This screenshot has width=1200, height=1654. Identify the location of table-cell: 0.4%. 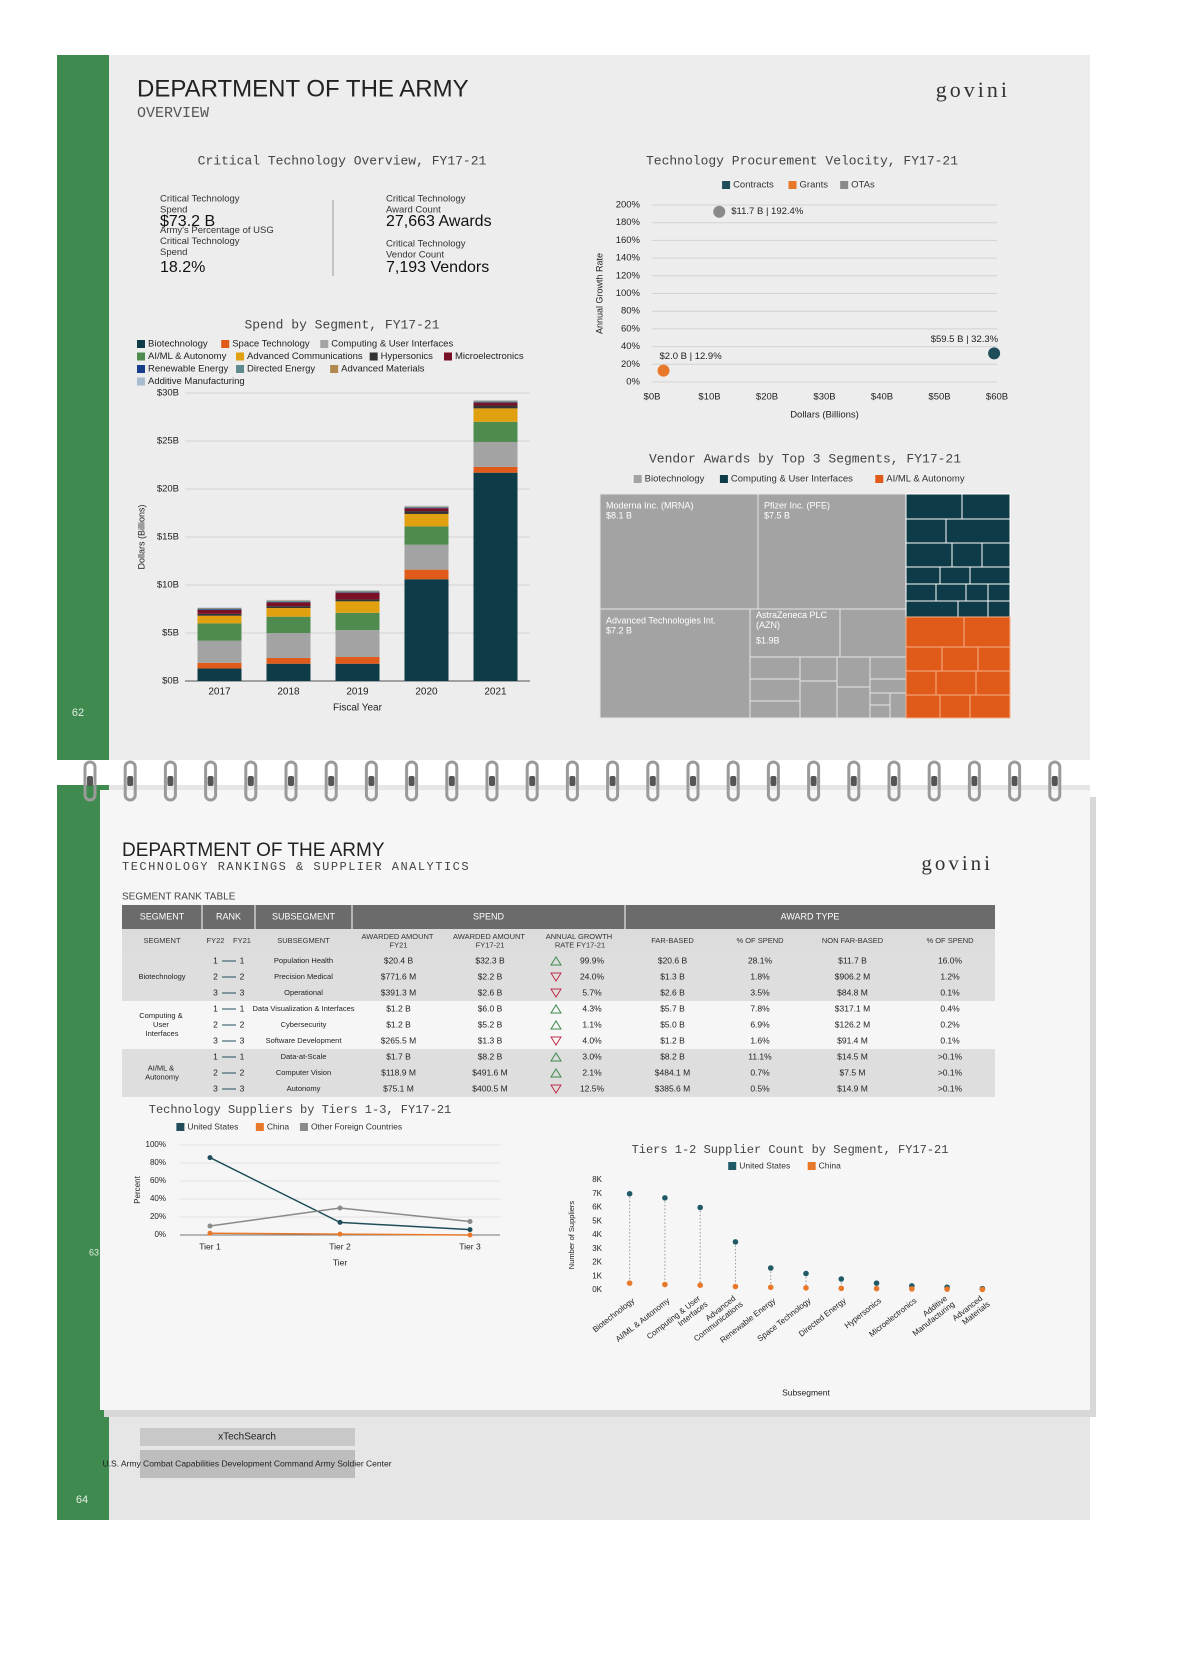
(950, 1008).